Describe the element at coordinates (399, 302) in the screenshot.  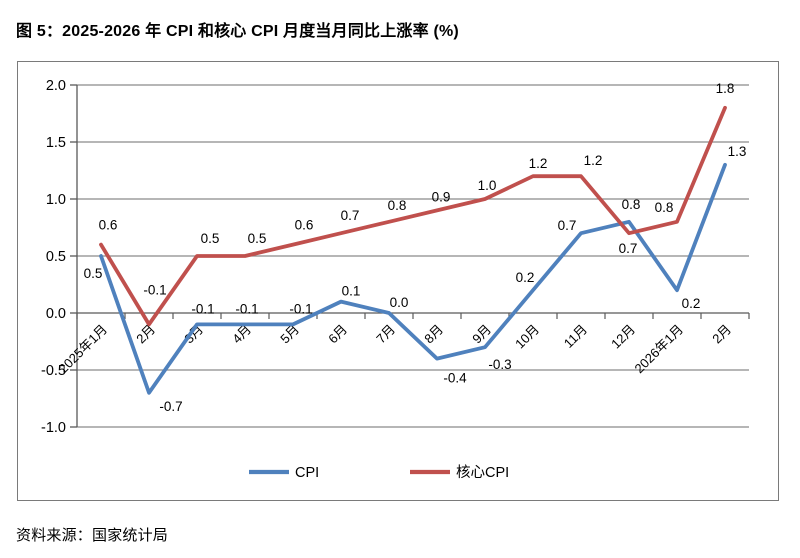
I see `data-label: 0.0` at that location.